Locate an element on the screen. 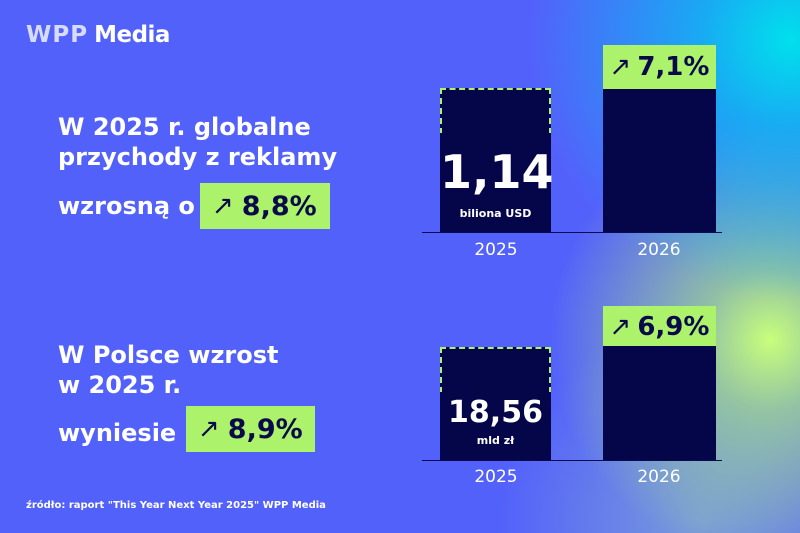 The width and height of the screenshot is (800, 533). headline-line: w 2025 r. is located at coordinates (120, 385).